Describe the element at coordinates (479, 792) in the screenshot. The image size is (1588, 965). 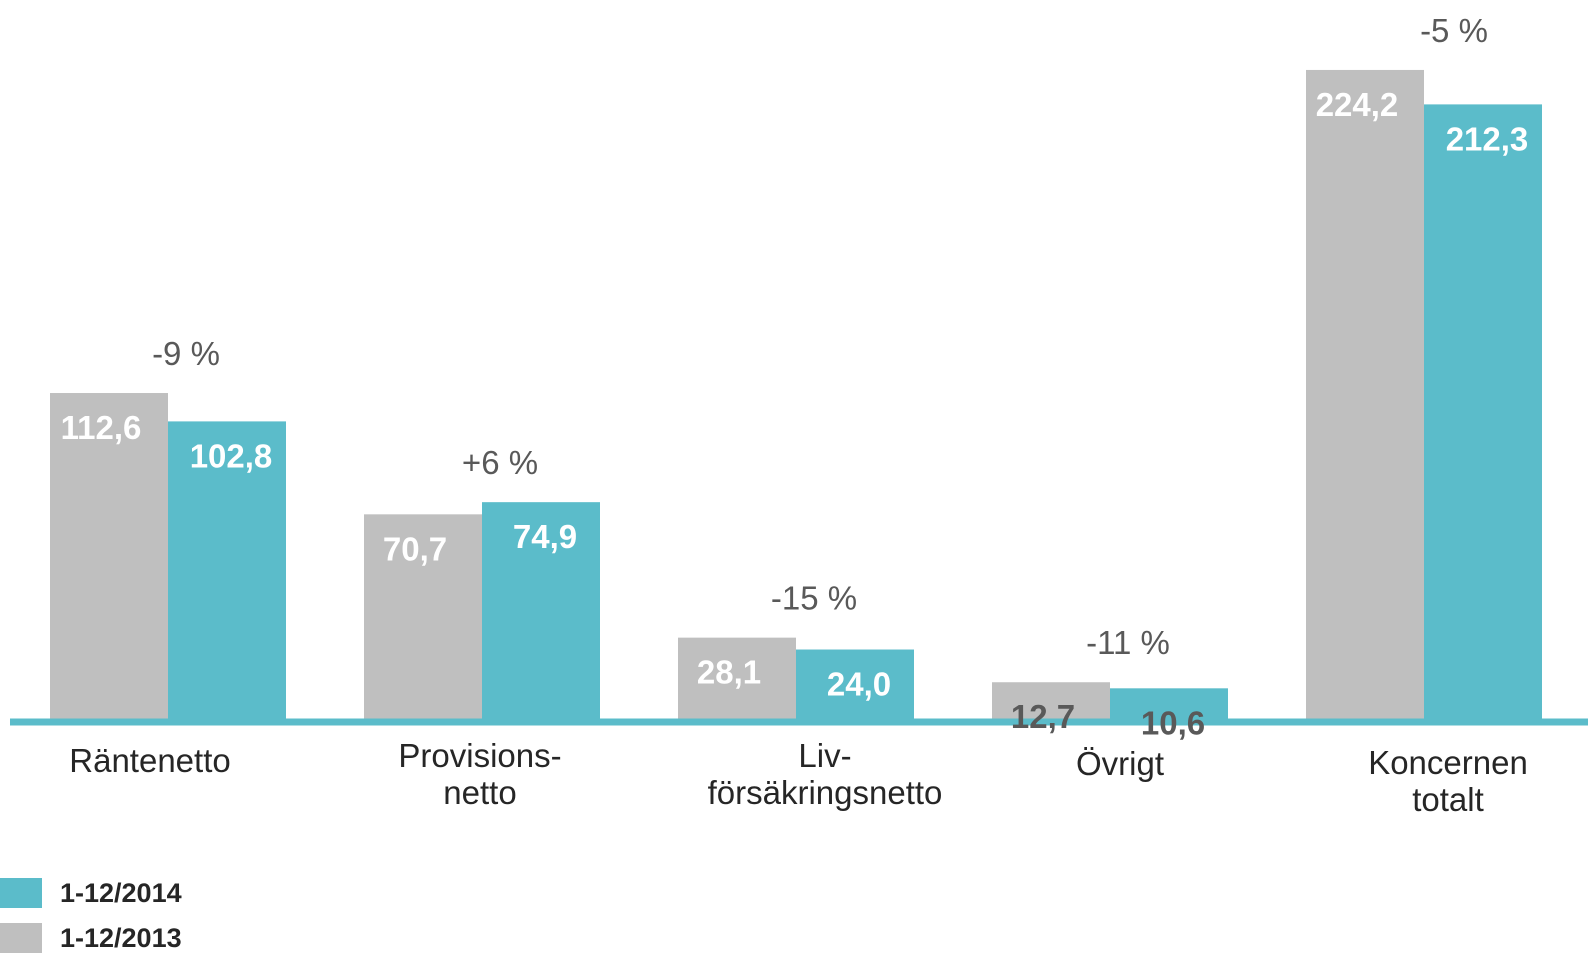
I see `category-label-line: netto` at that location.